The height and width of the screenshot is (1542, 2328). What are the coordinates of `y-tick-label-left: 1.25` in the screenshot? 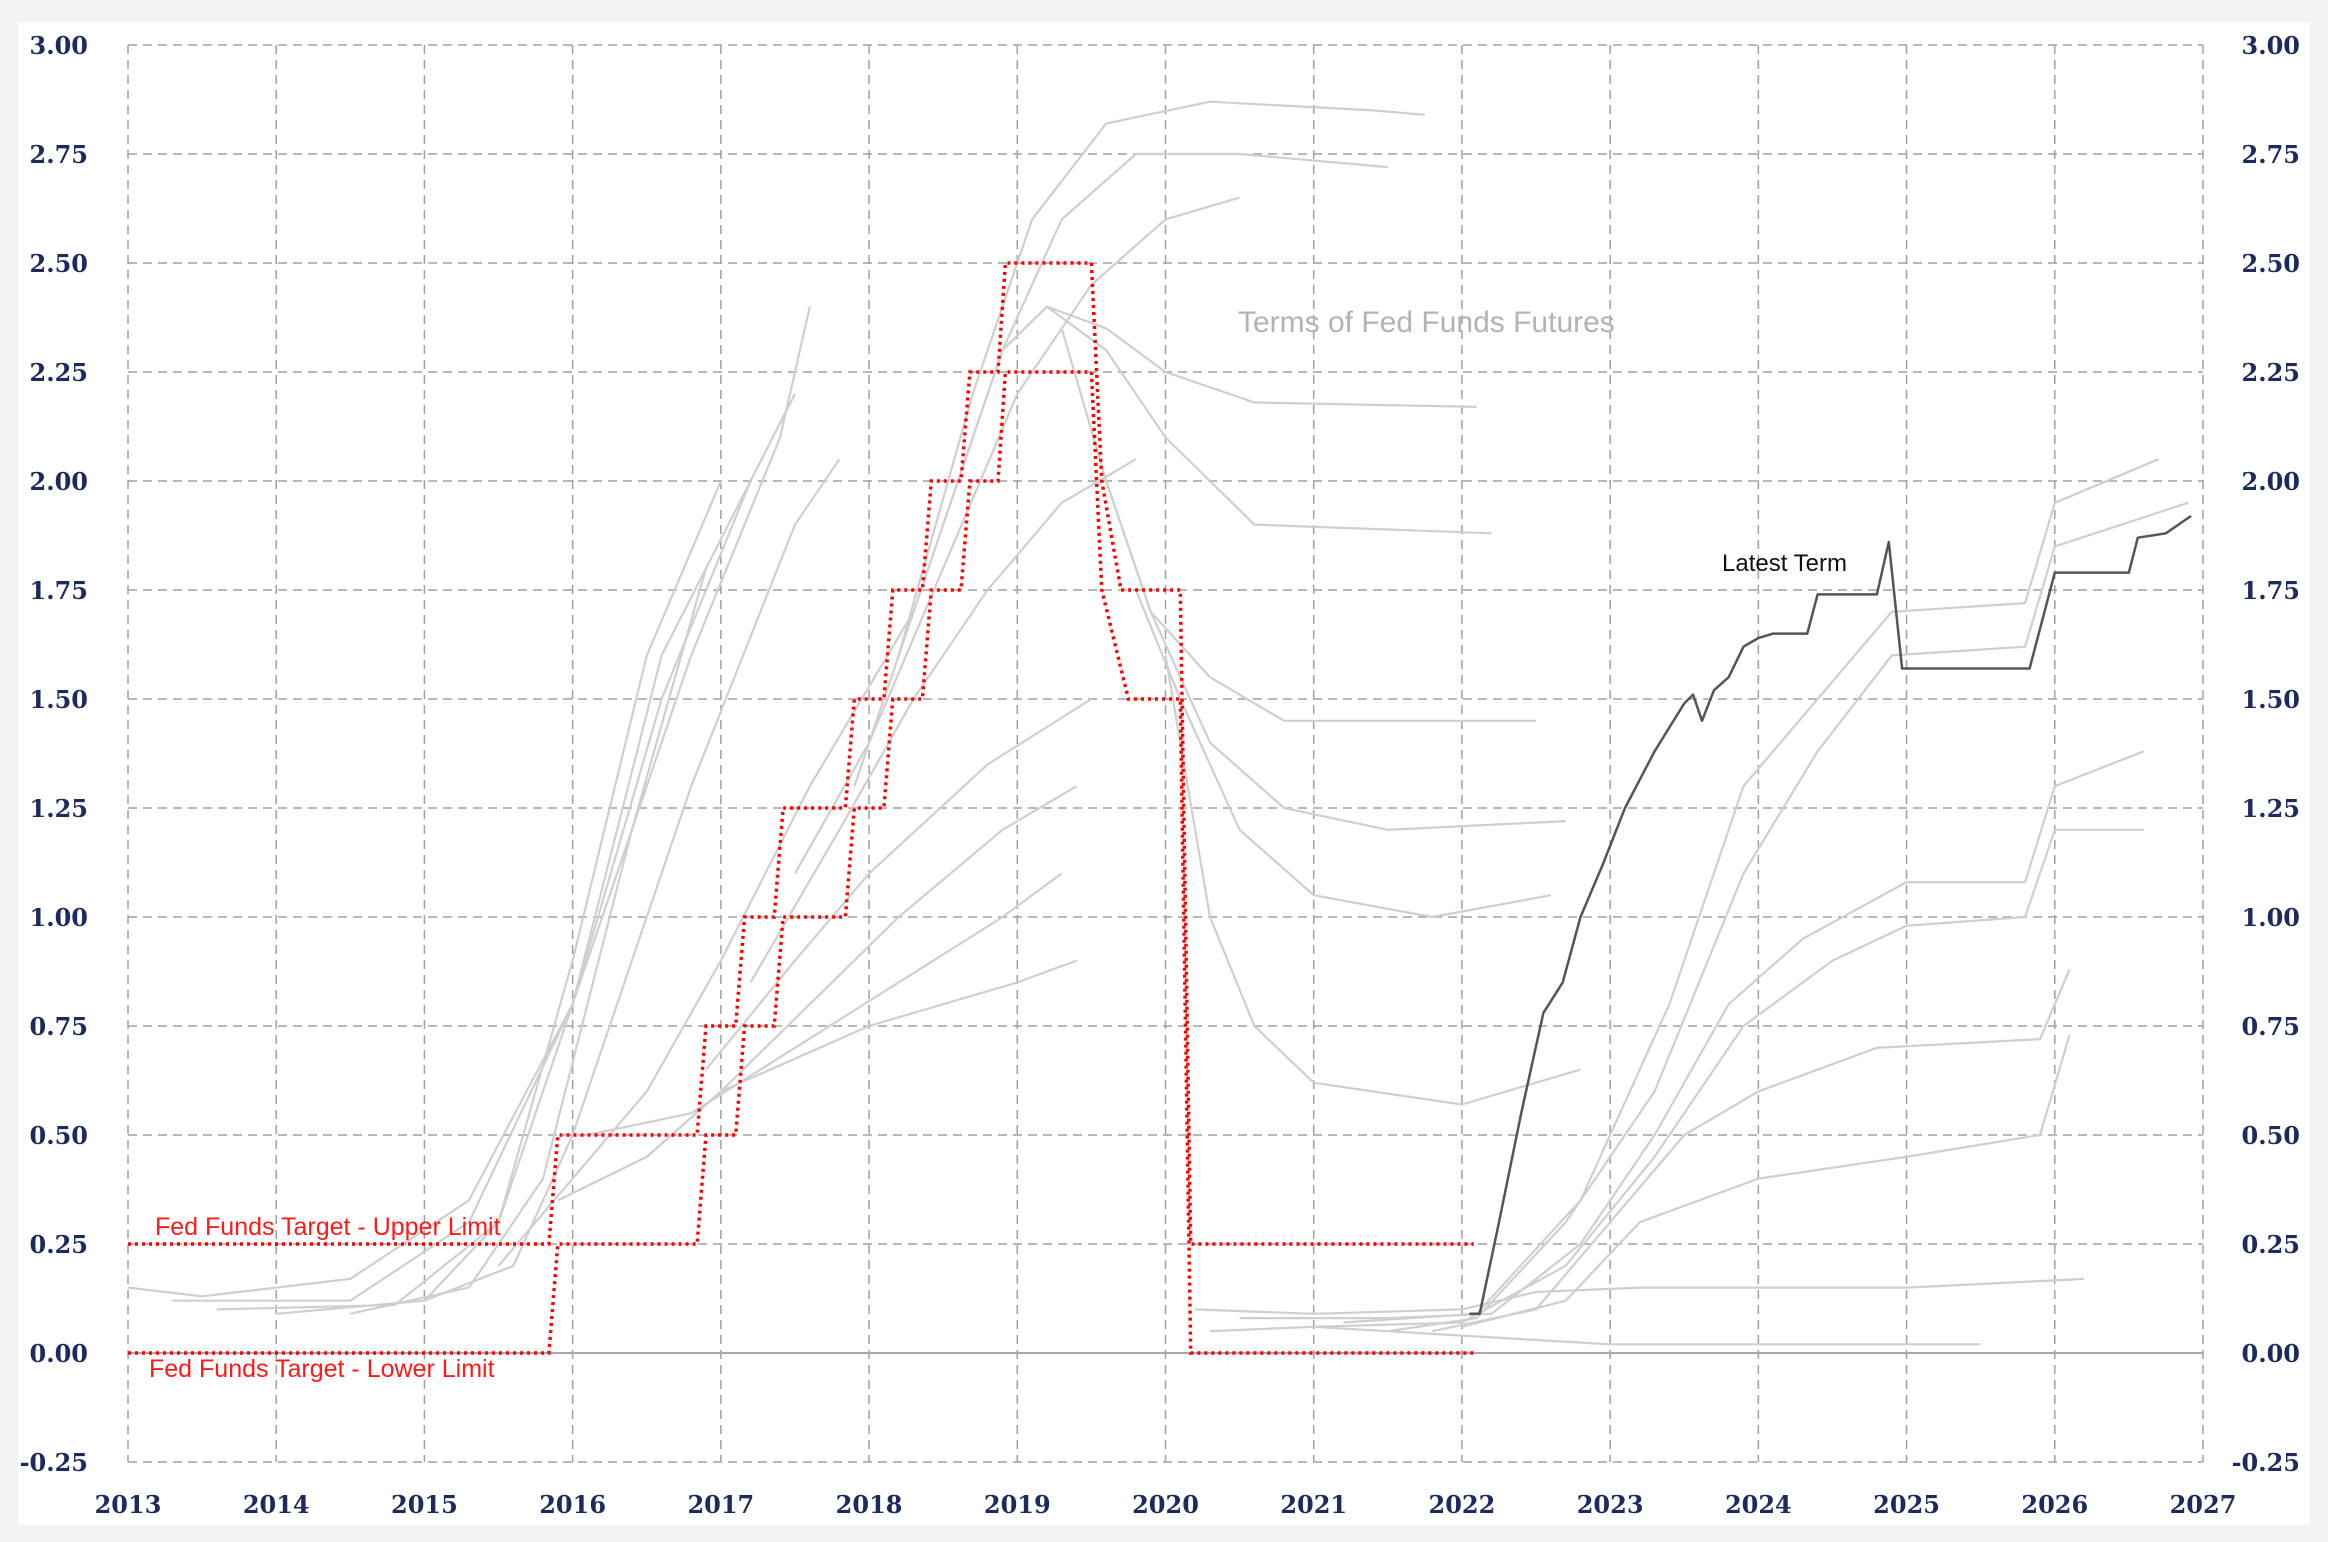 It's located at (59, 808).